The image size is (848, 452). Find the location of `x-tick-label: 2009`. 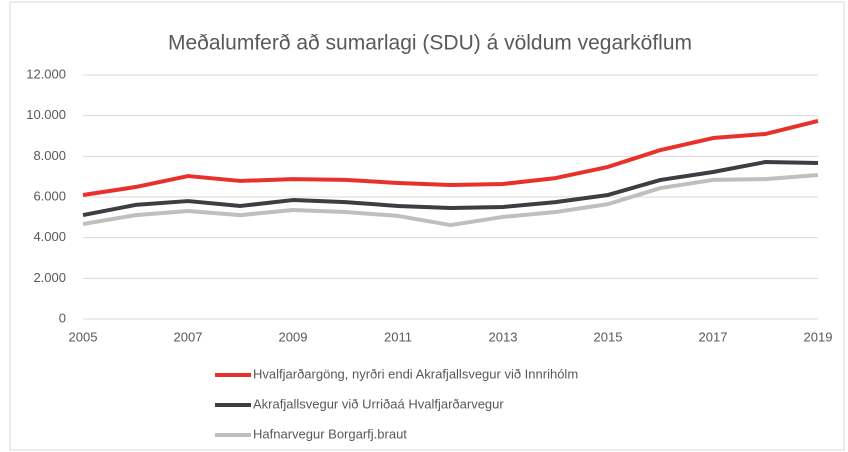

x-tick-label: 2009 is located at coordinates (293, 336).